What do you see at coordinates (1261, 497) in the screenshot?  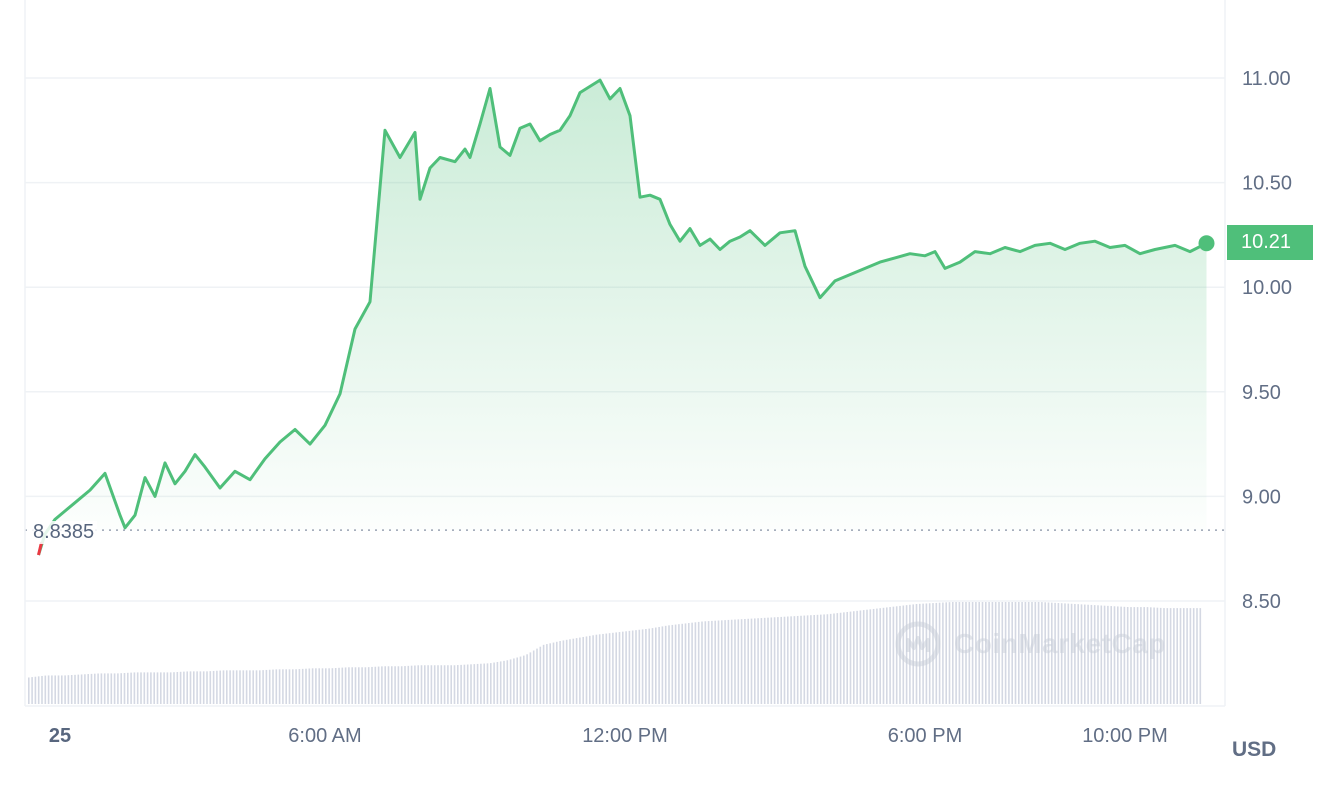 I see `y-tick-label: 9.00` at bounding box center [1261, 497].